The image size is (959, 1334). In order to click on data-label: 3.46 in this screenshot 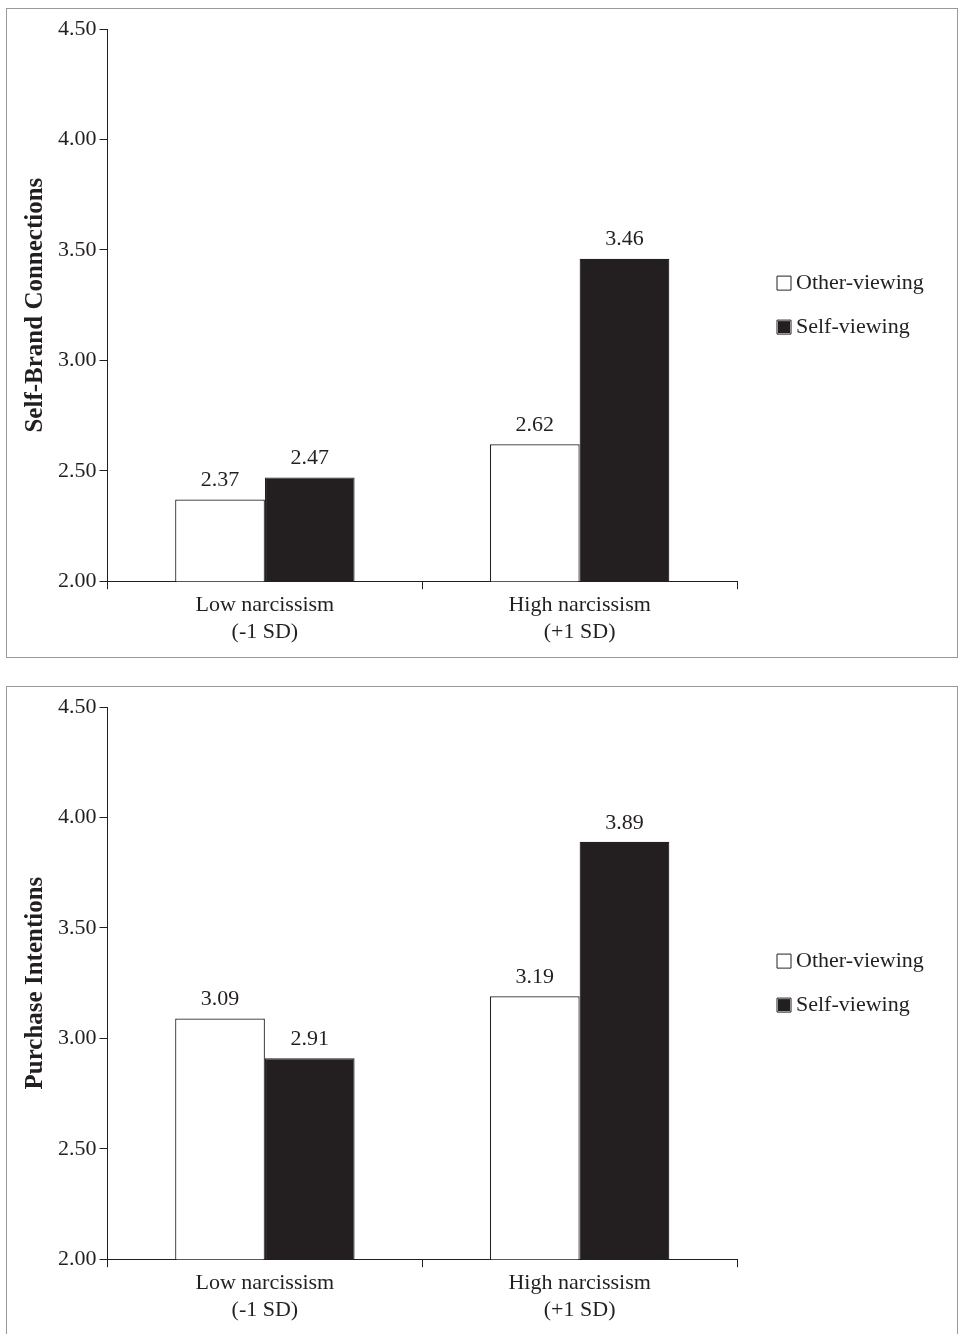, I will do `click(624, 238)`.